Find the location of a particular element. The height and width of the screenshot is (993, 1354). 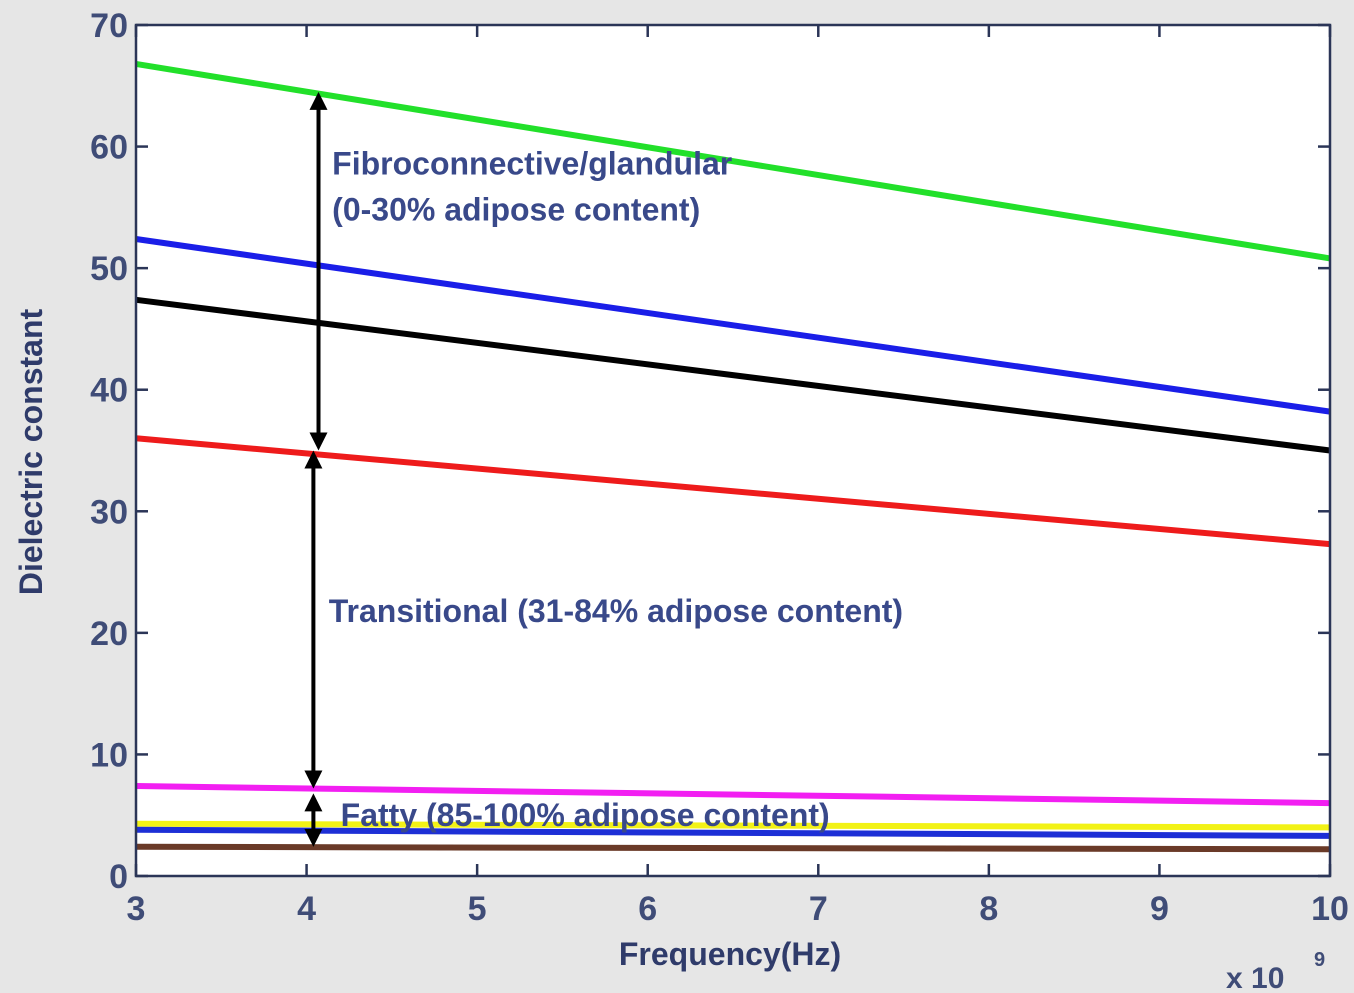

x-tick-label-3: 6 is located at coordinates (647, 909).